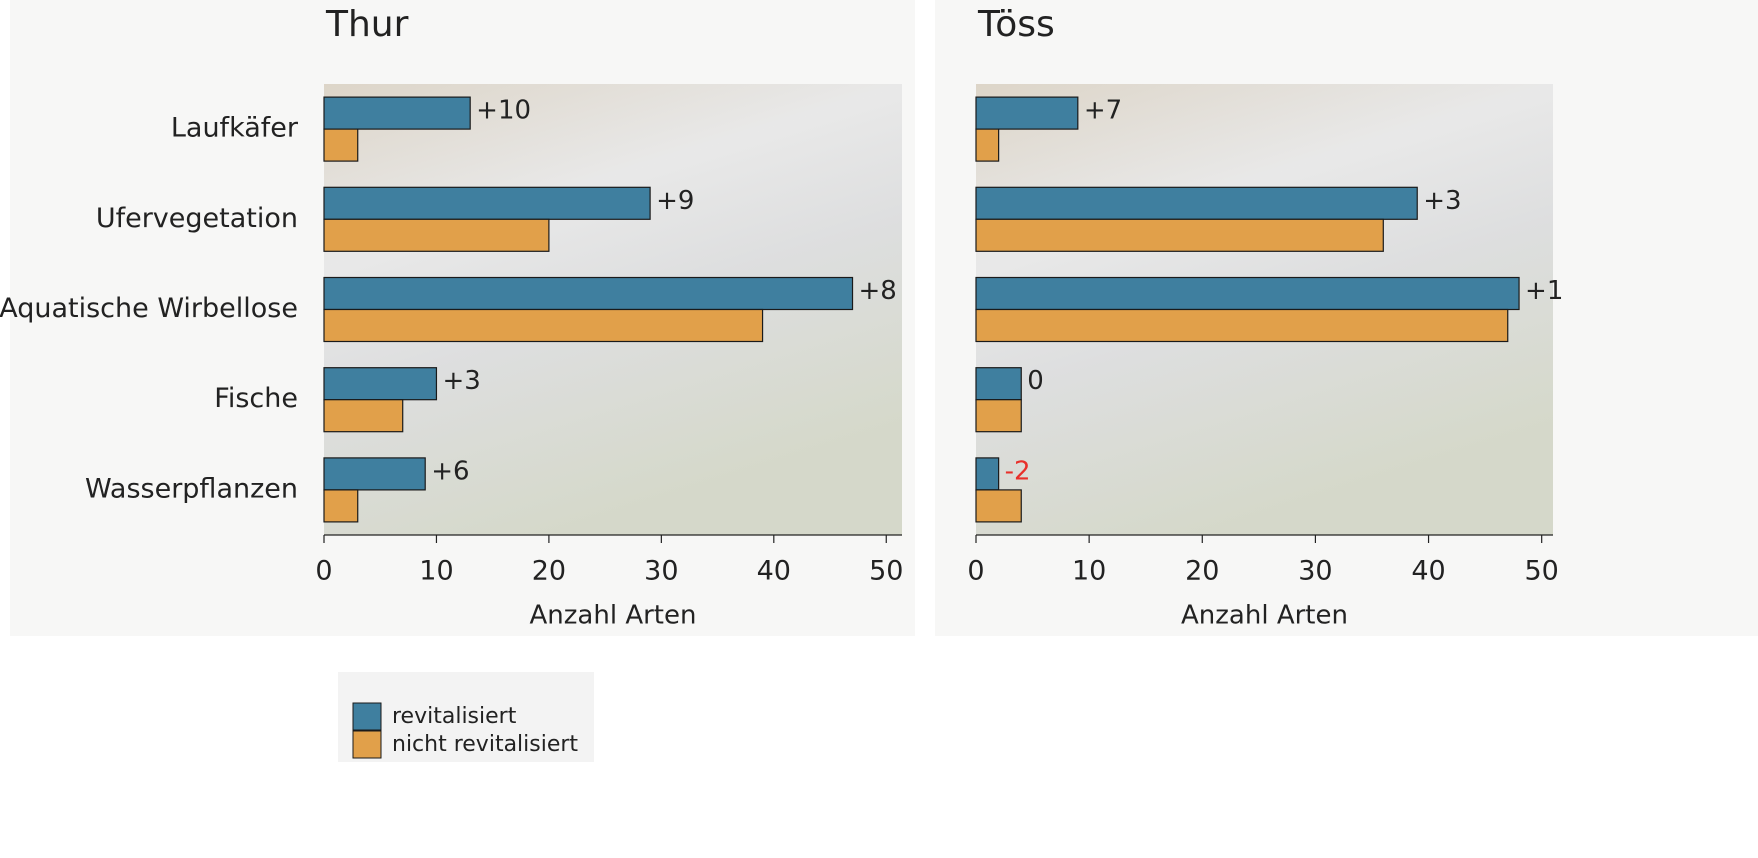 Image resolution: width=1758 pixels, height=858 pixels. I want to click on category-label: Aquatische Wirbellose, so click(149, 308).